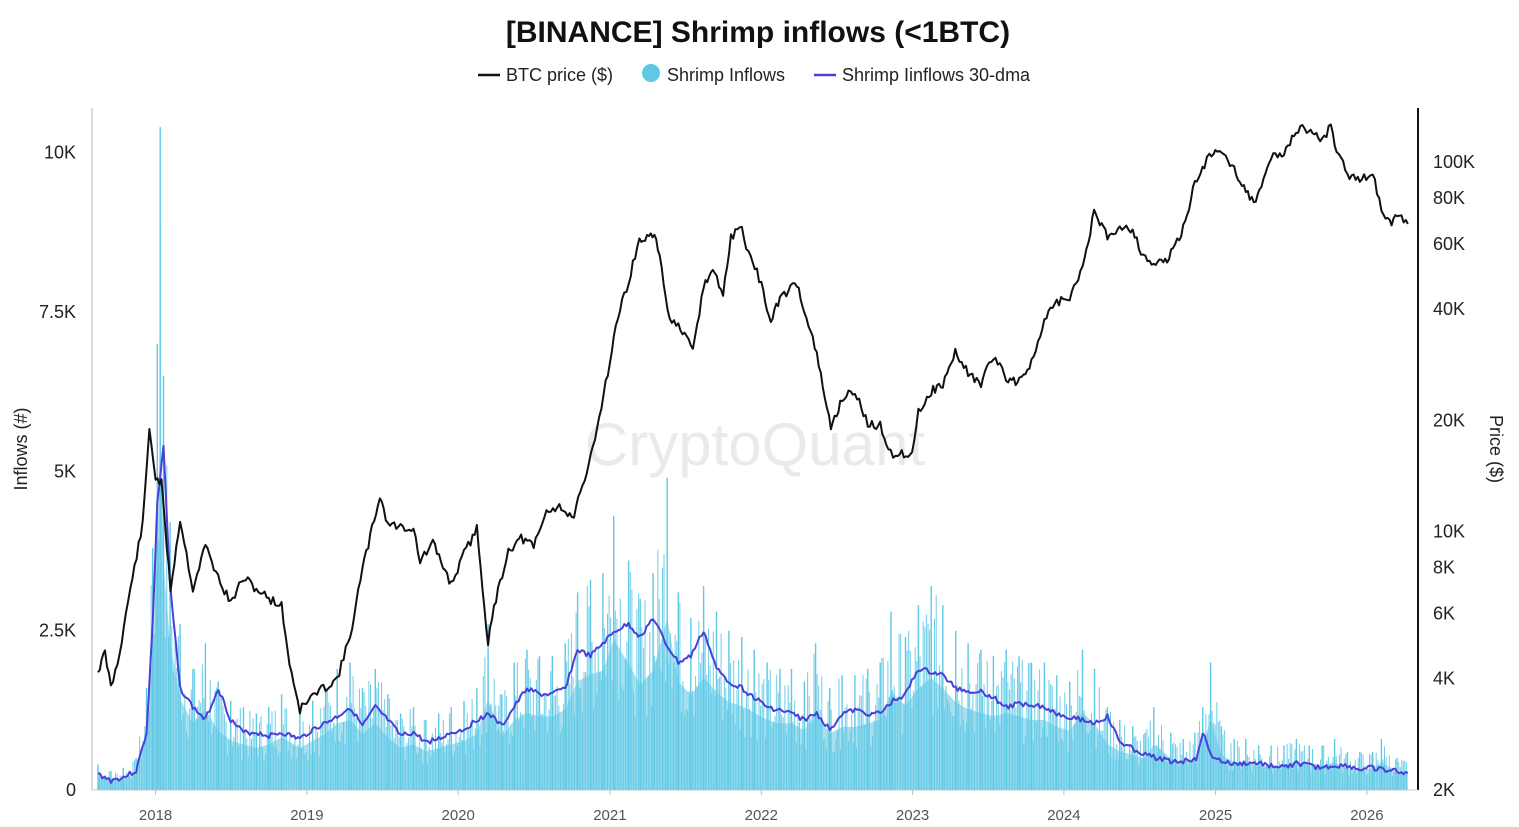 The image size is (1519, 827). Describe the element at coordinates (1454, 476) in the screenshot. I see `y-right-ticks: 2K 4K 6K 8K 10K 20K 40K 60K 80K 100K` at that location.